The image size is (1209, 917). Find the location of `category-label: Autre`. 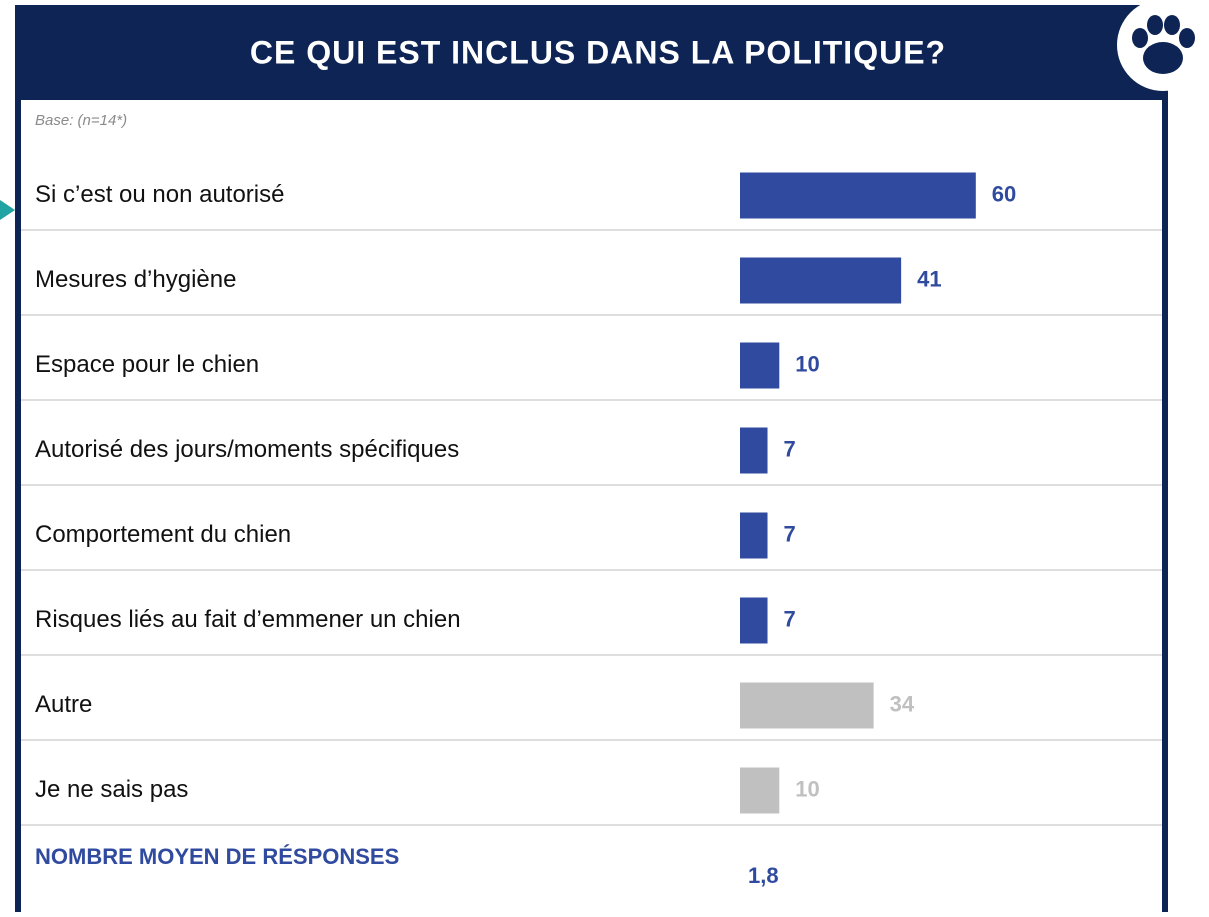

category-label: Autre is located at coordinates (63, 704).